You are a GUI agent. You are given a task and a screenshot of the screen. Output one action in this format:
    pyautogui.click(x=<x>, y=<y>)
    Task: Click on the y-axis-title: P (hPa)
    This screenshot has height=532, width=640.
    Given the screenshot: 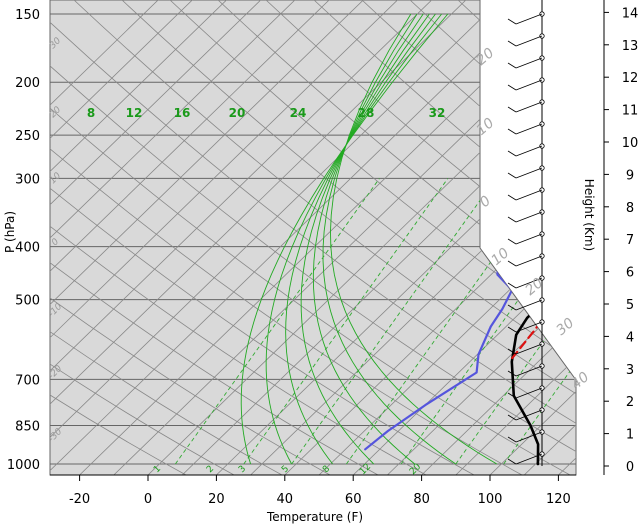 What is the action you would take?
    pyautogui.click(x=10, y=232)
    